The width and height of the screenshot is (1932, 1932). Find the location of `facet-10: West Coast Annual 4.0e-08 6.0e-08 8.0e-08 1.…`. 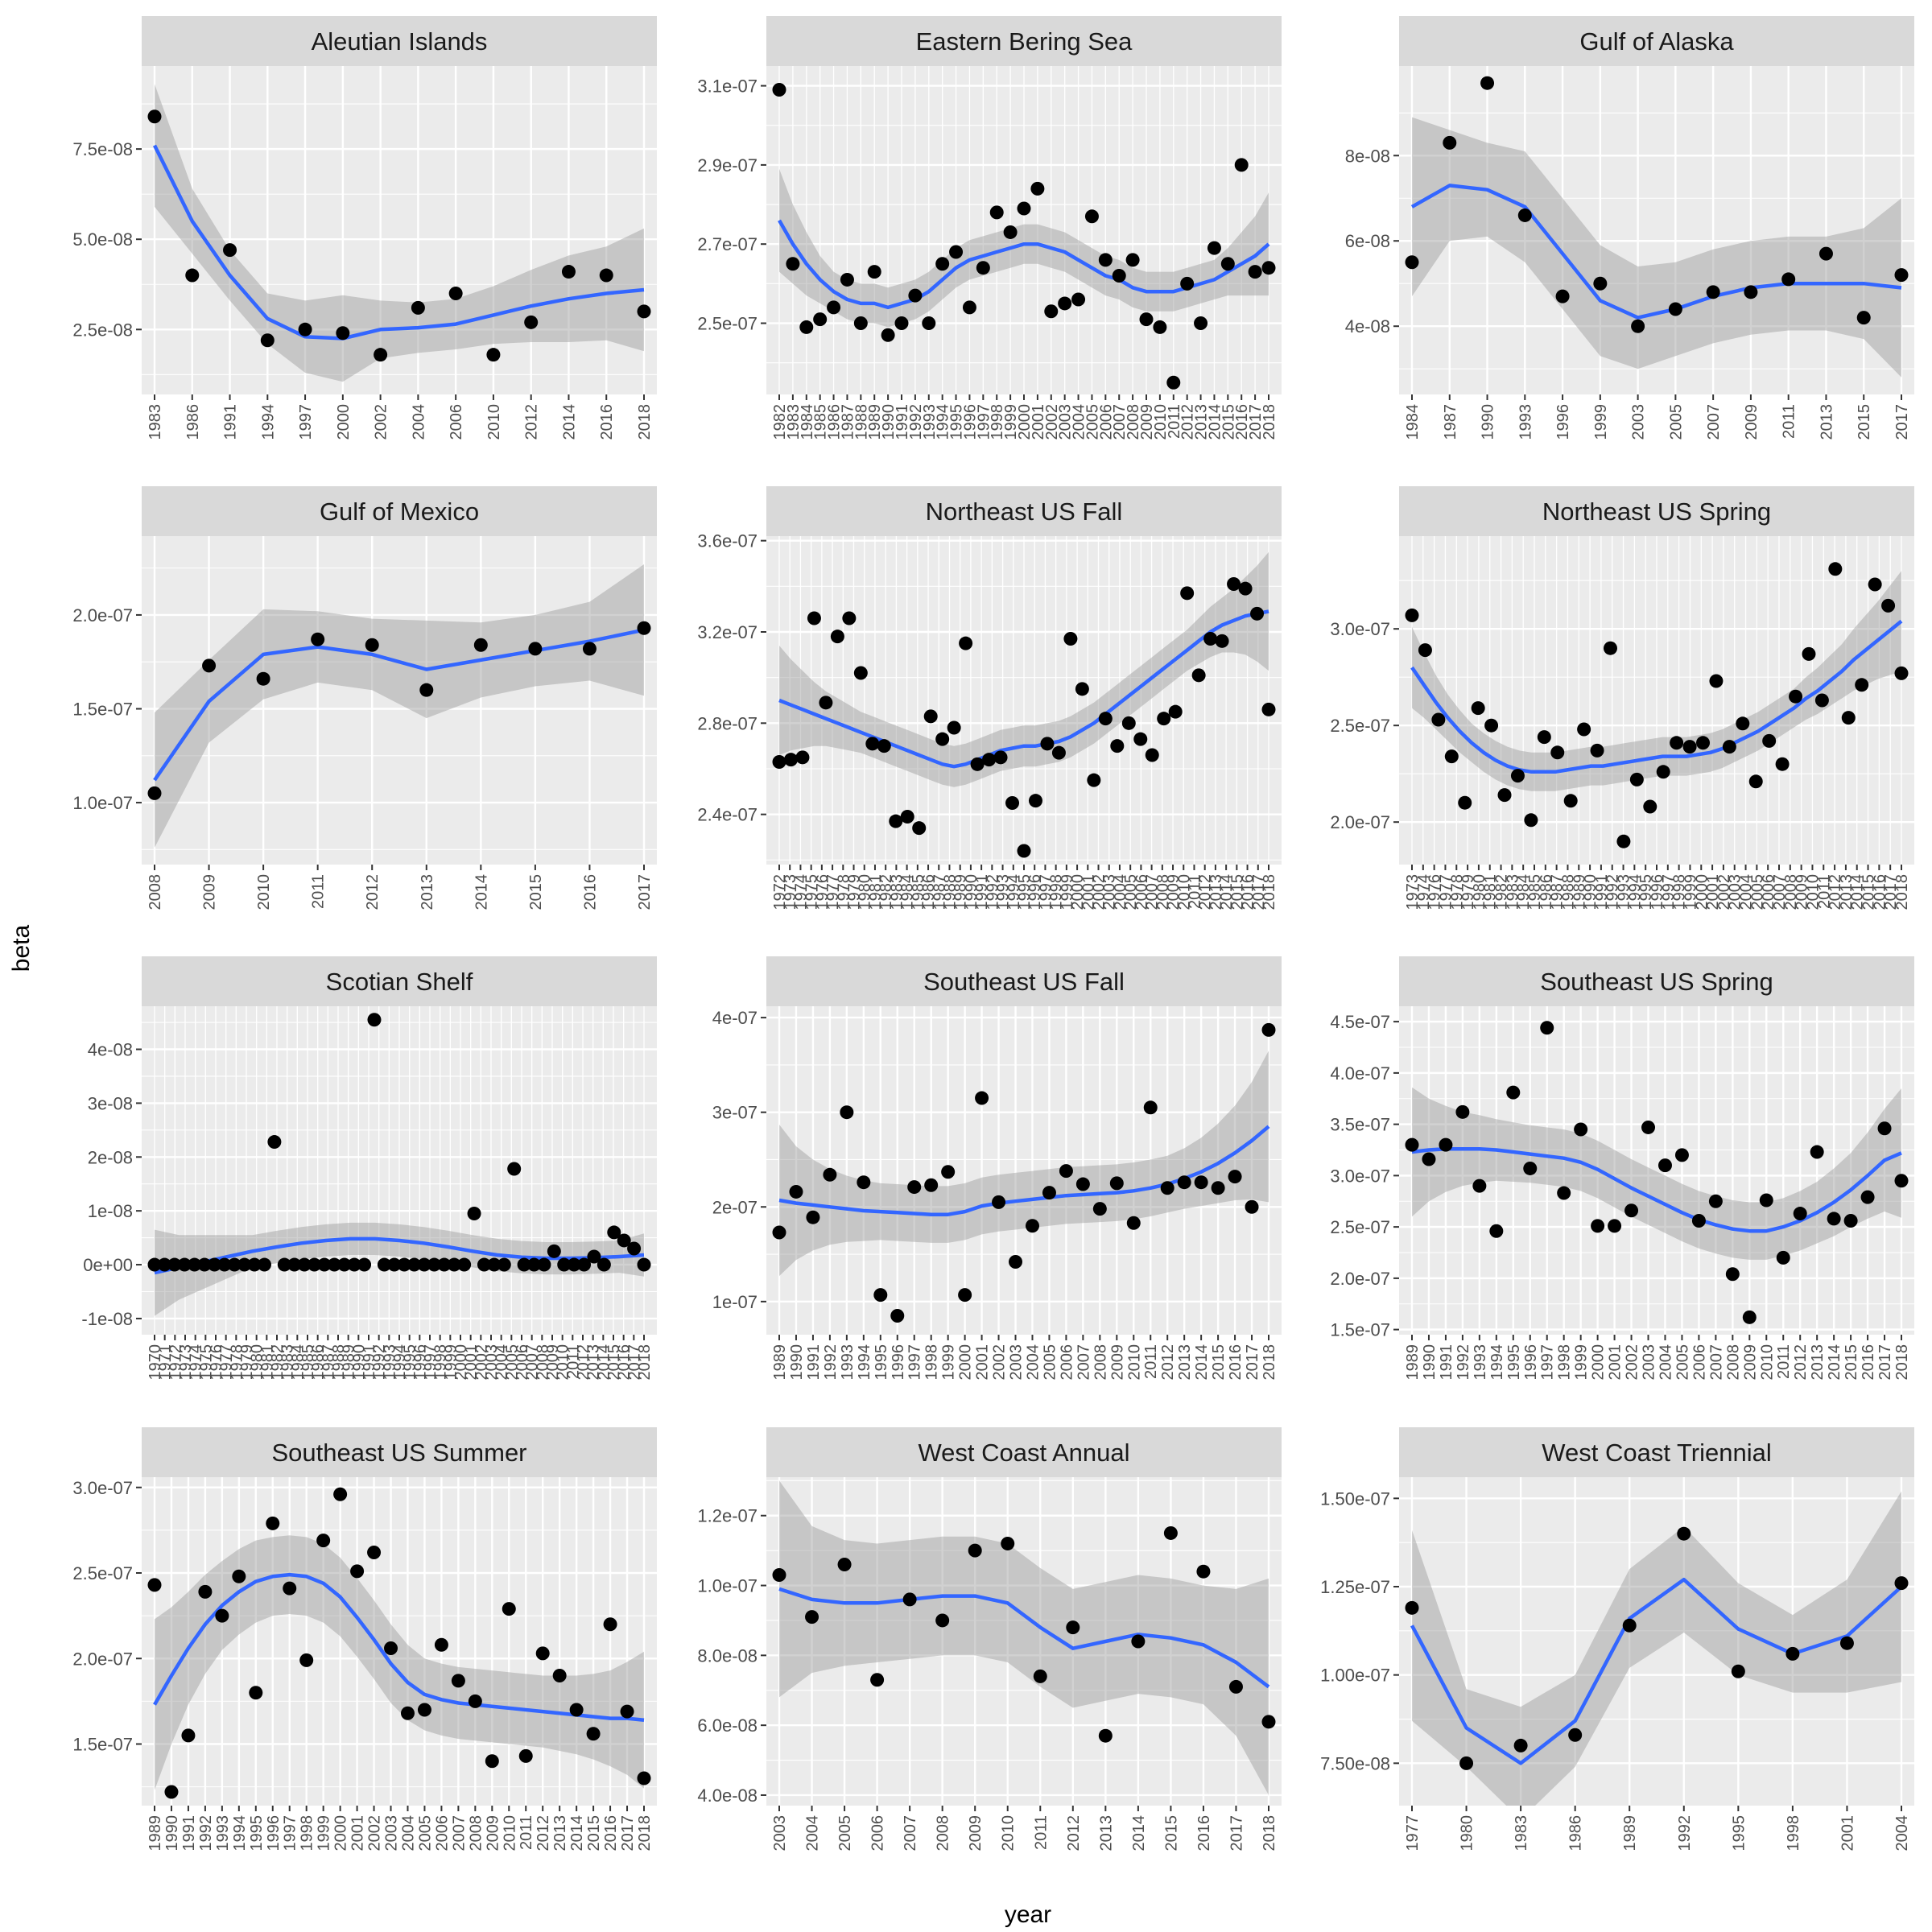

facet-10: West Coast Annual 4.0e-08 6.0e-08 8.0e-08 1.… is located at coordinates (989, 1639).